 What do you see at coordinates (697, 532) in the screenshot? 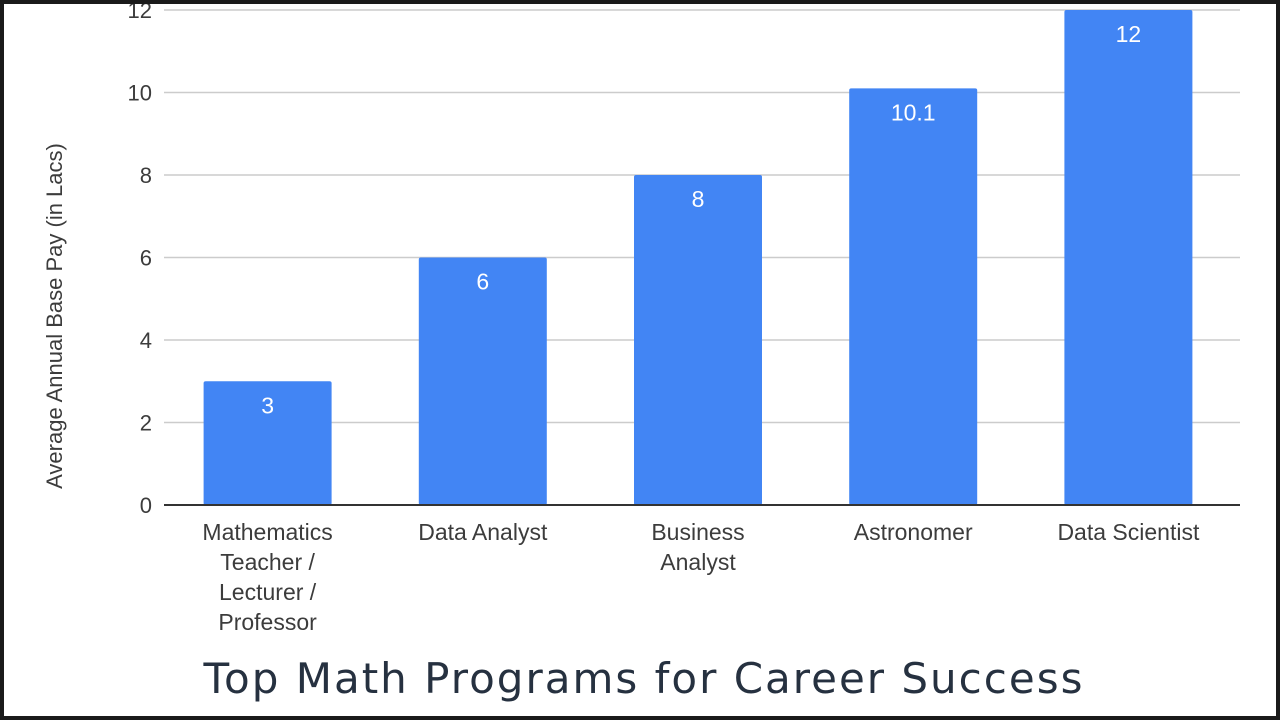
I see `x-tick-label: Business` at bounding box center [697, 532].